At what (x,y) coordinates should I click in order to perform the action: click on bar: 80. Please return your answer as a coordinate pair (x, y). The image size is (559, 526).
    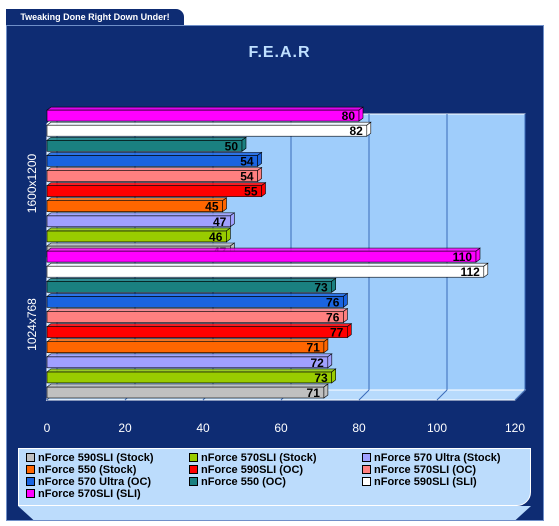
    Looking at the image, I should click on (205, 114).